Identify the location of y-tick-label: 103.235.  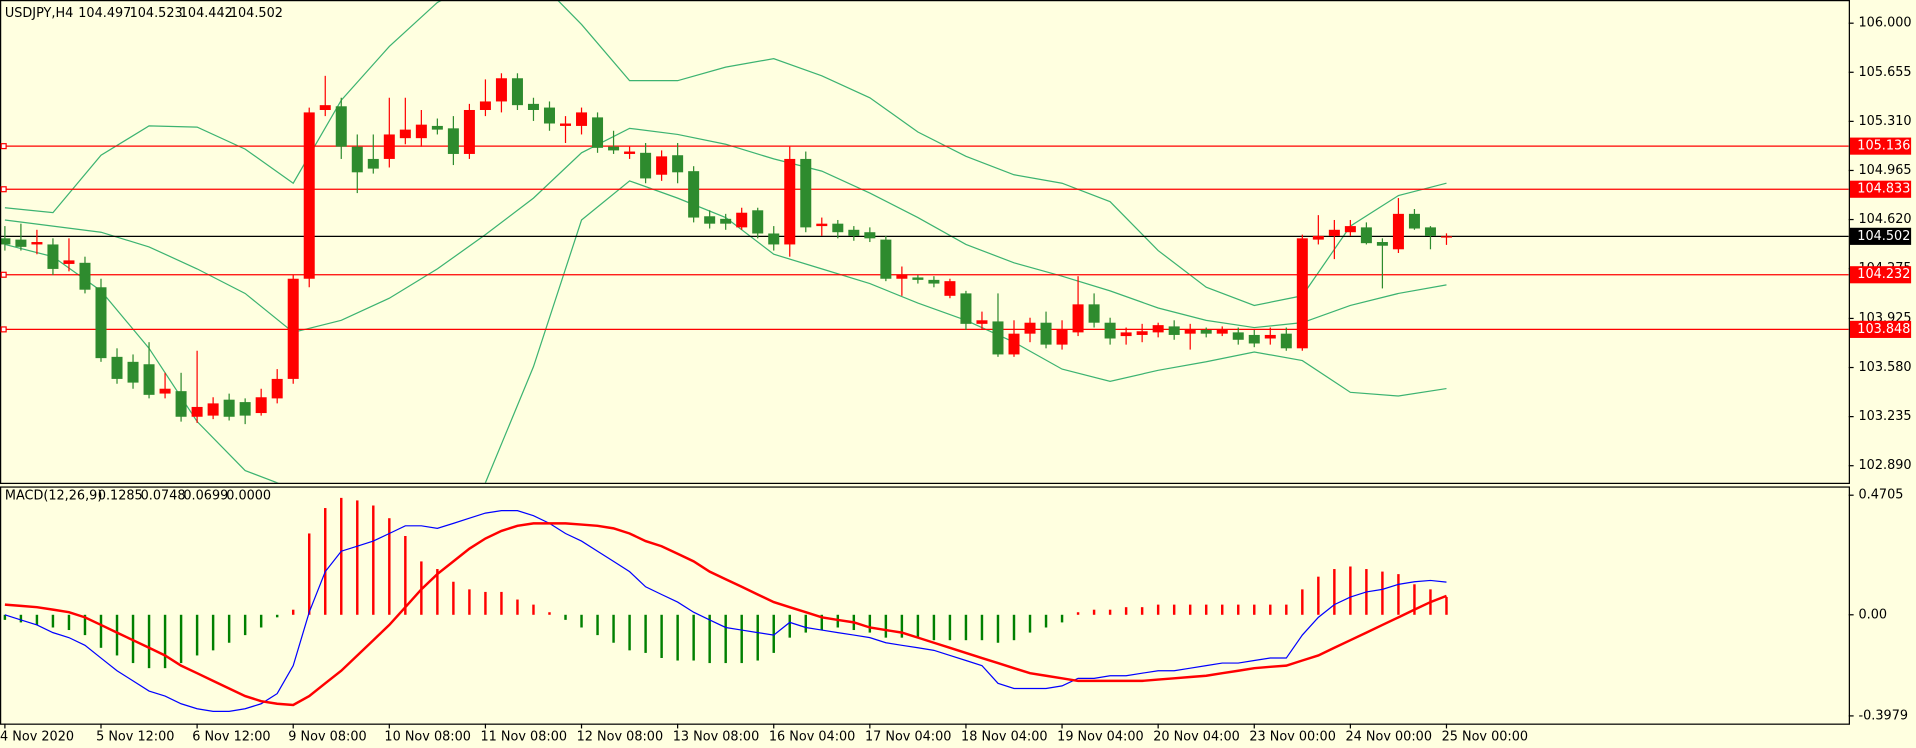
(1885, 416).